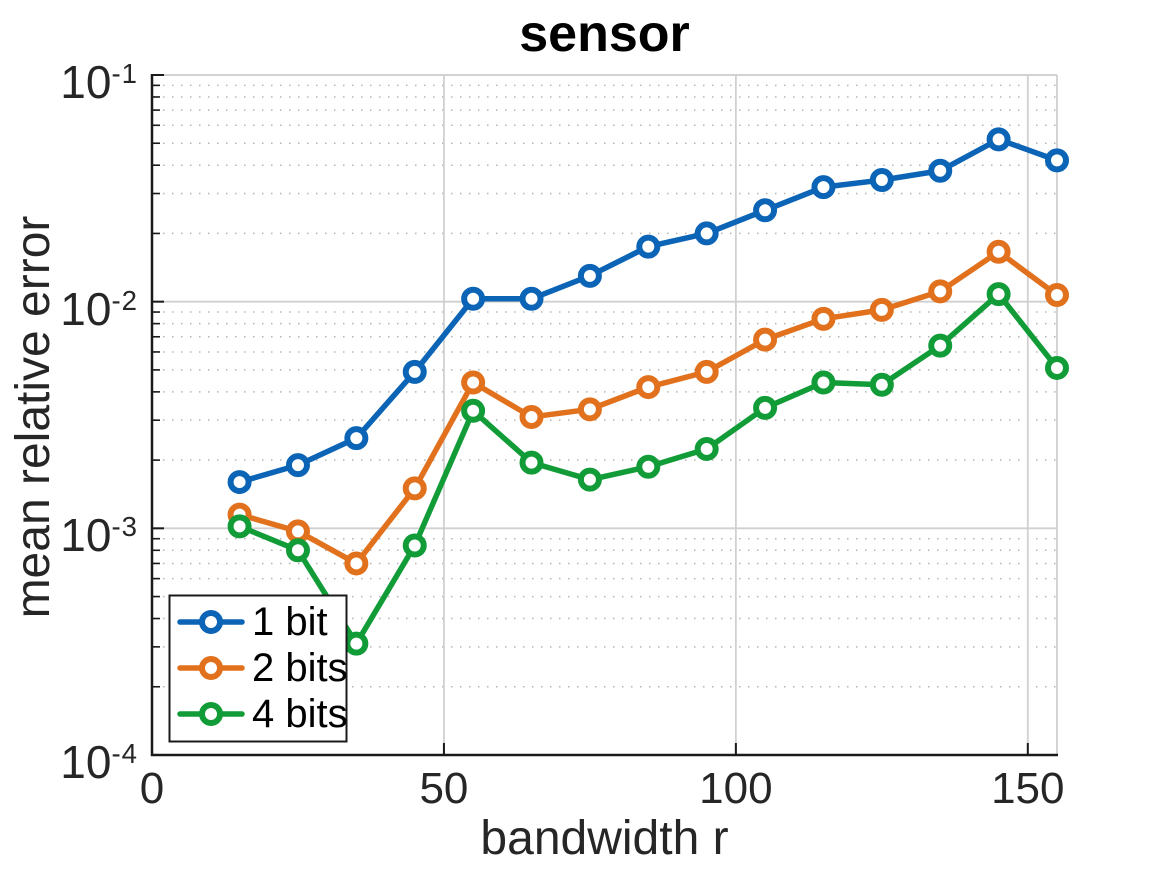  What do you see at coordinates (300, 668) in the screenshot?
I see `legend-label: 2 bits` at bounding box center [300, 668].